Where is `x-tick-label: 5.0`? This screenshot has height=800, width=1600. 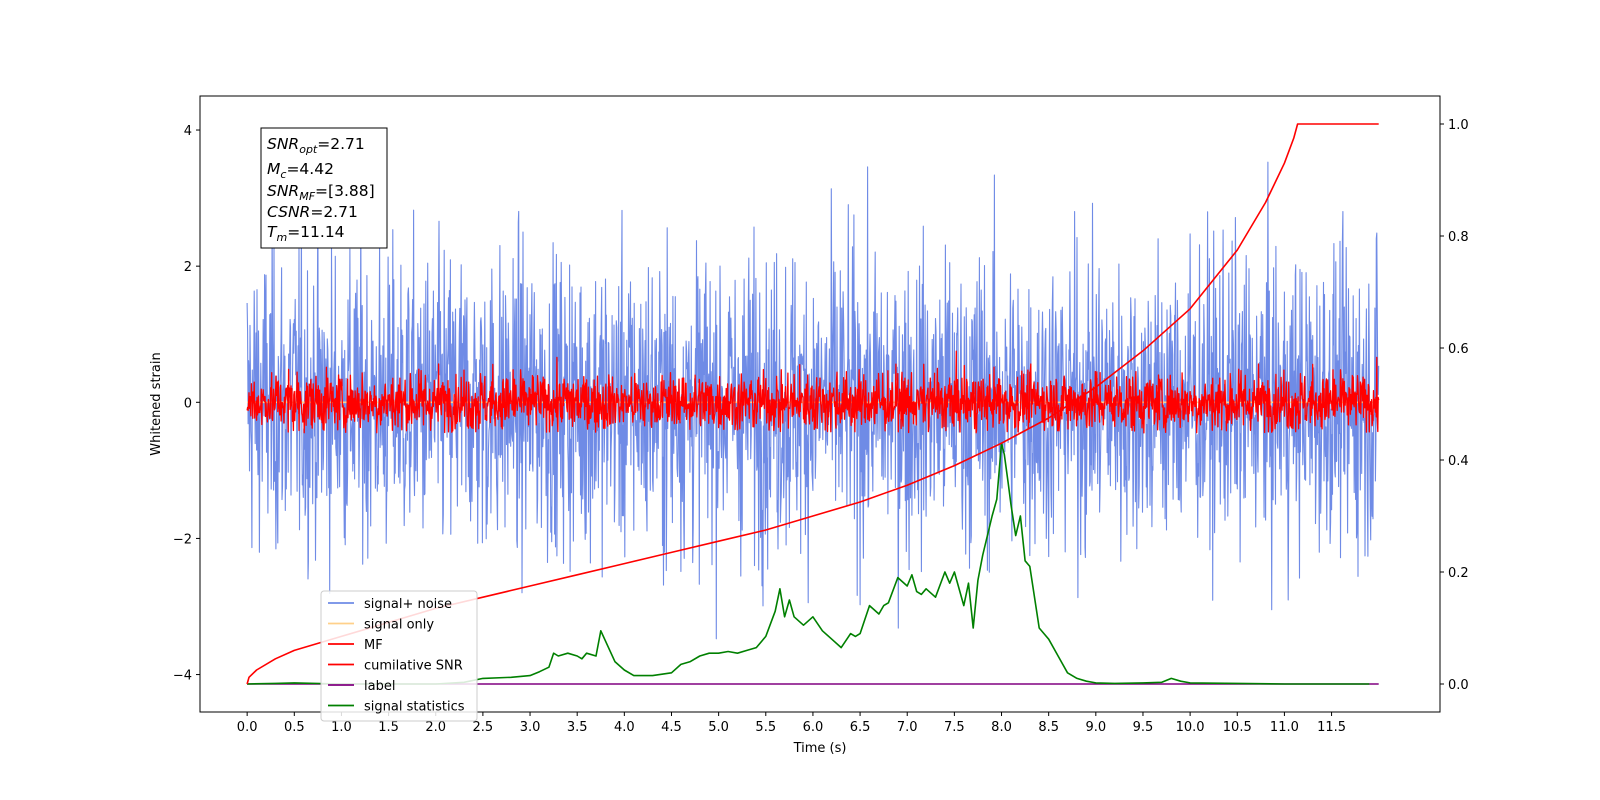 x-tick-label: 5.0 is located at coordinates (718, 727).